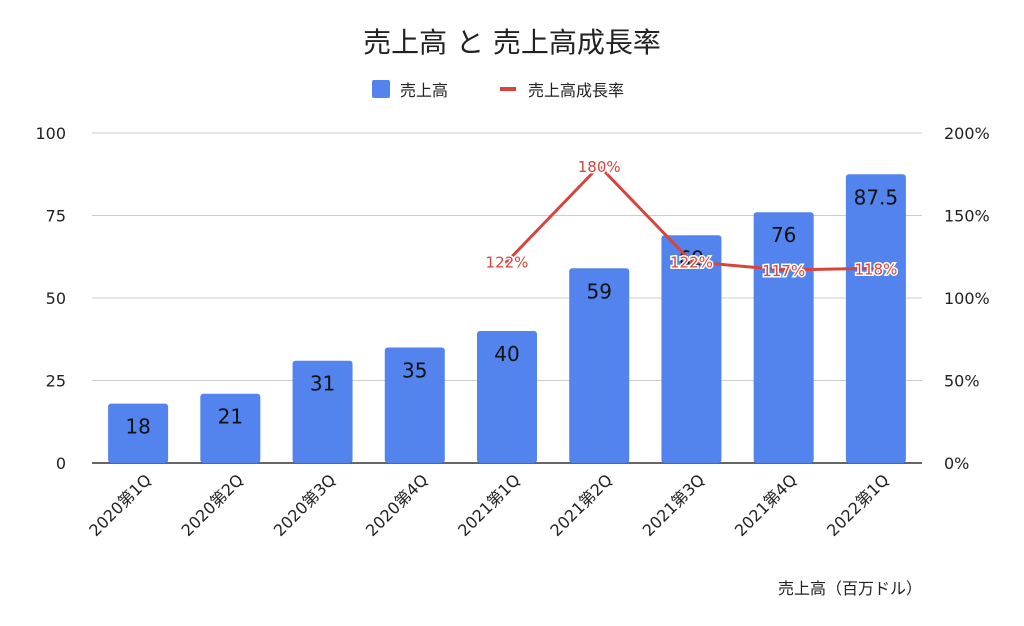 The height and width of the screenshot is (626, 1024). Describe the element at coordinates (962, 381) in the screenshot. I see `y-right-tick-label: 50%` at that location.